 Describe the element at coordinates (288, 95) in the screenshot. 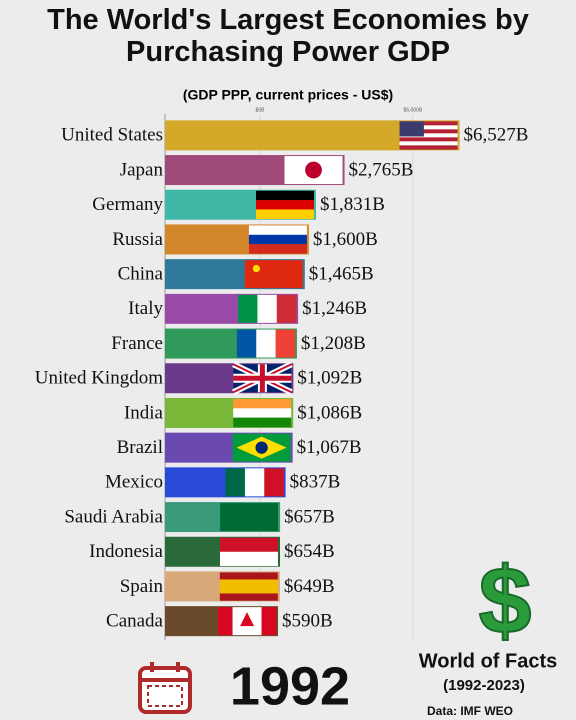

I see `subtitle: (GDP PPP, current prices - US$)` at that location.